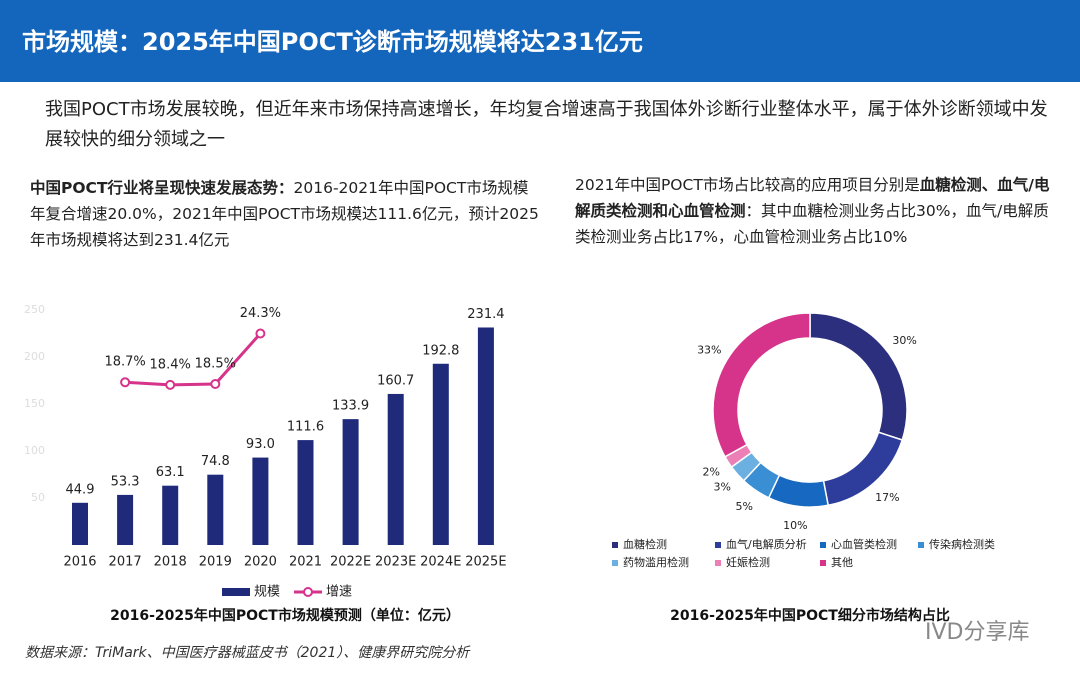  Describe the element at coordinates (887, 497) in the screenshot. I see `data-label: 17%` at that location.